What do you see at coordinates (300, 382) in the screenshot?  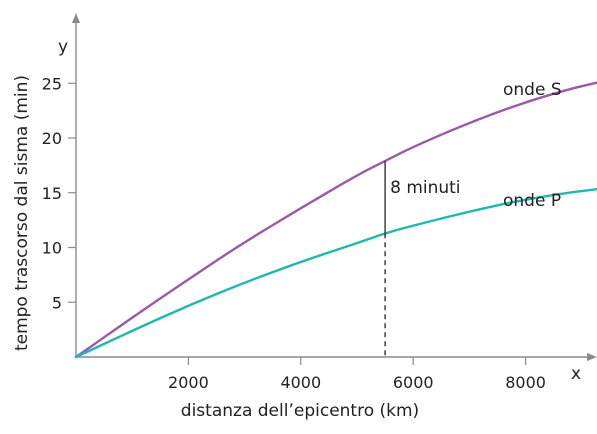 I see `x-tick-label: 4000` at bounding box center [300, 382].